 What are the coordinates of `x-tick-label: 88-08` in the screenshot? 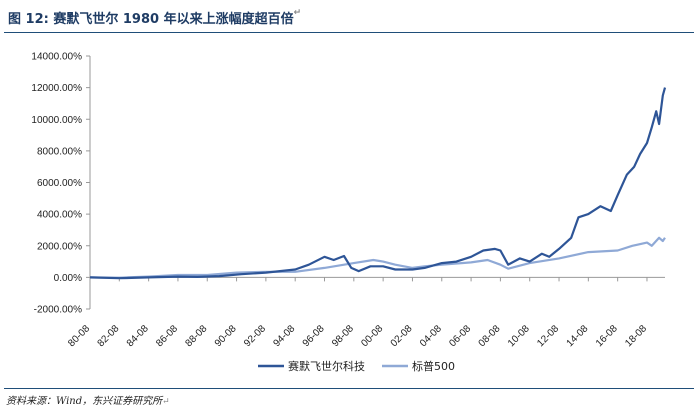 It's located at (197, 336).